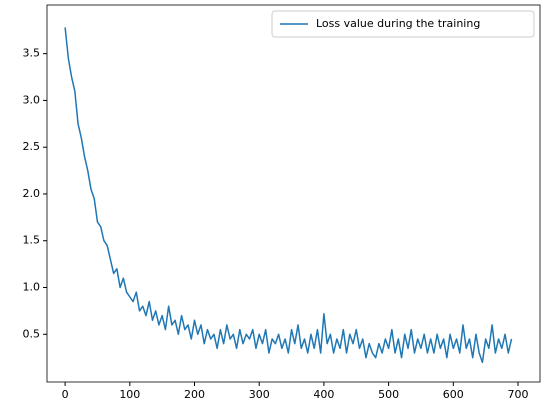  What do you see at coordinates (194, 394) in the screenshot?
I see `x-tick-label: 200` at bounding box center [194, 394].